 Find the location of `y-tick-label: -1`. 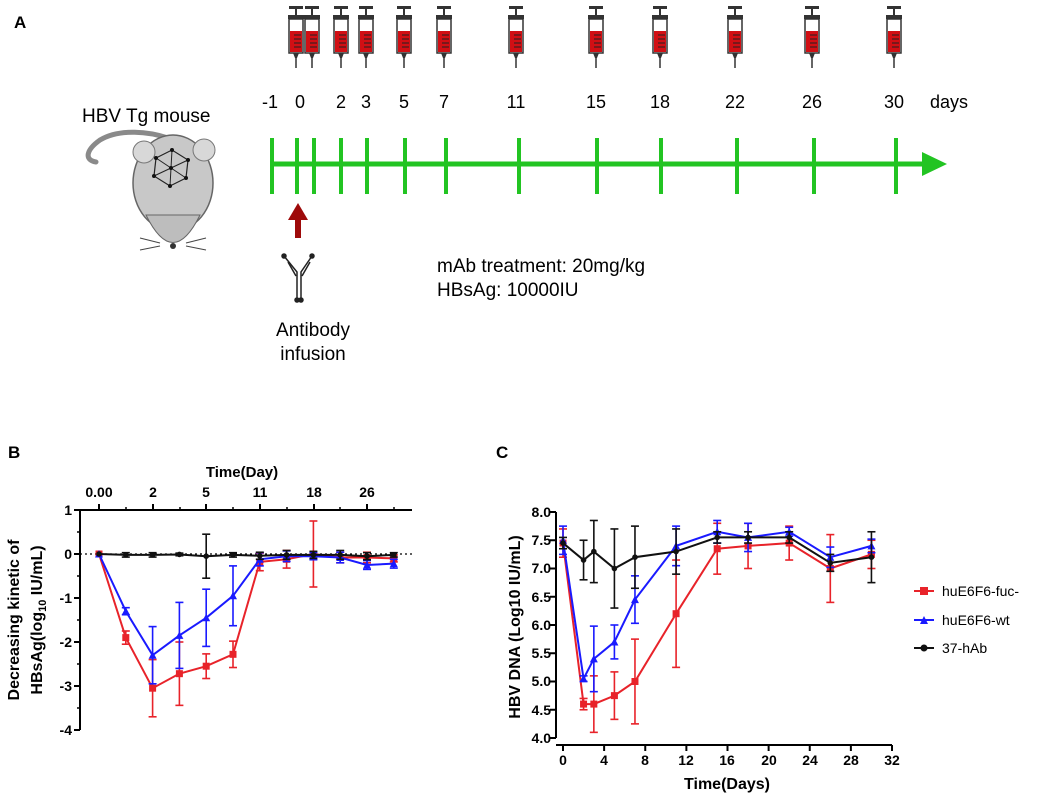

y-tick-label: -1 is located at coordinates (66, 598).